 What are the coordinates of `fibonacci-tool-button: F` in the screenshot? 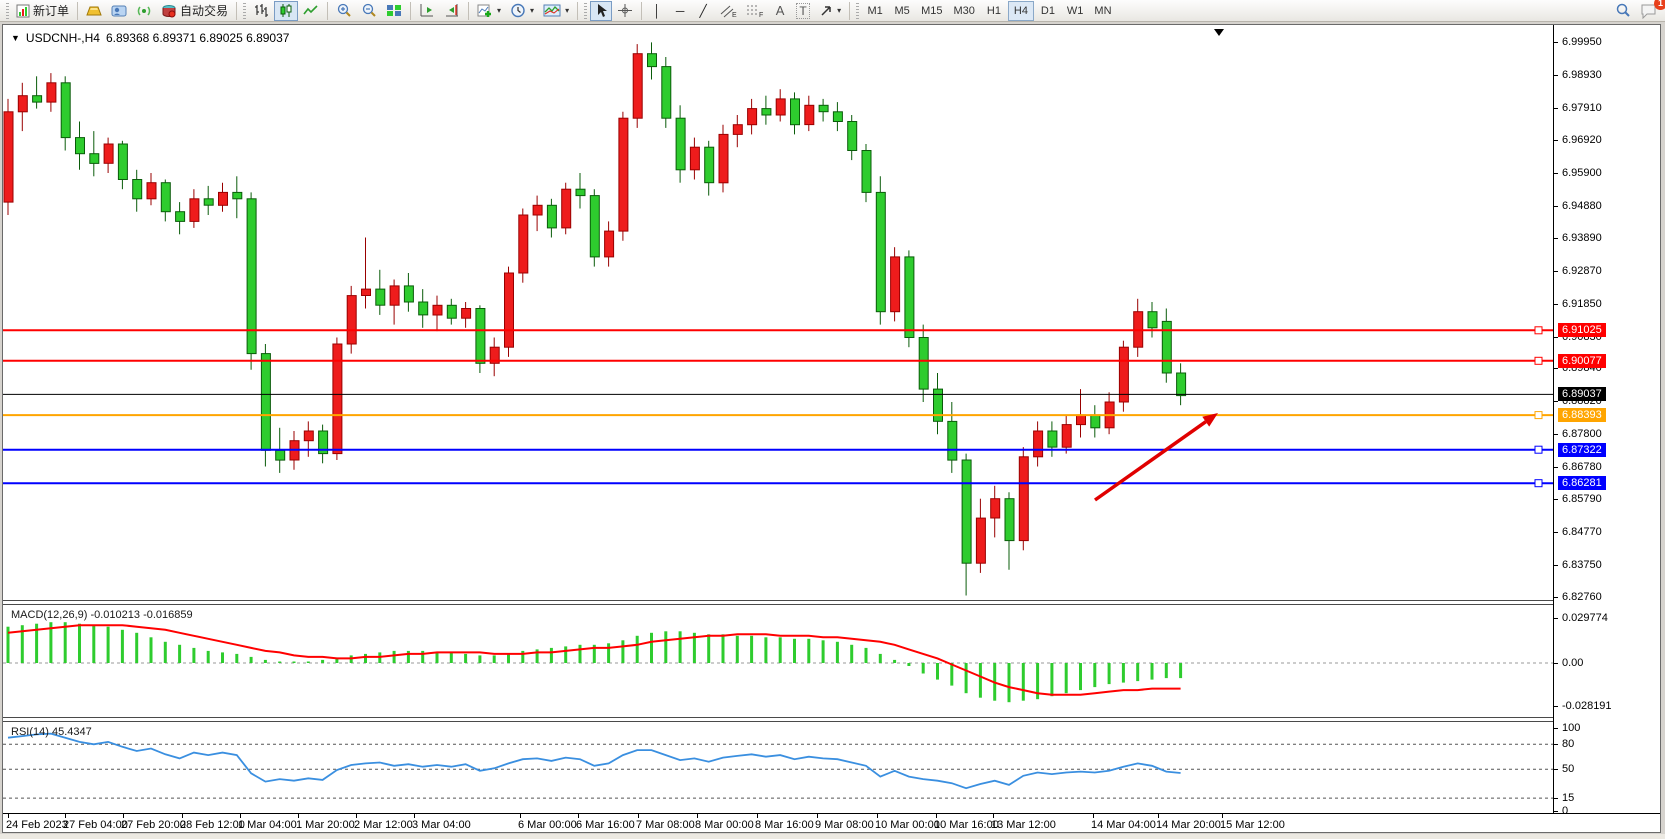 It's located at (755, 11).